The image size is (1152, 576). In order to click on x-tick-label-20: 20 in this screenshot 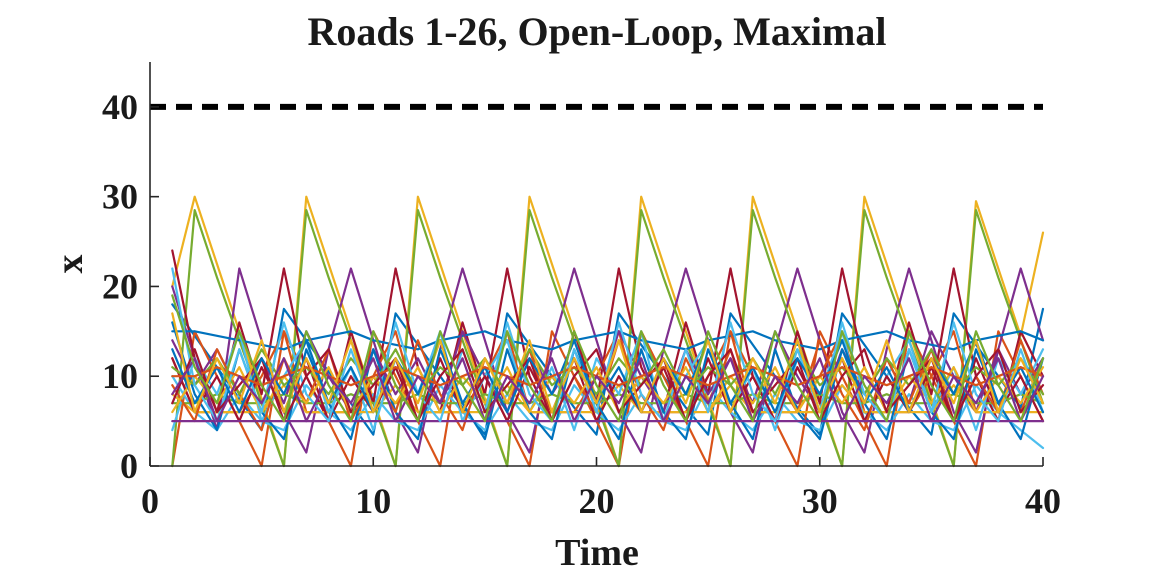, I will do `click(597, 501)`.